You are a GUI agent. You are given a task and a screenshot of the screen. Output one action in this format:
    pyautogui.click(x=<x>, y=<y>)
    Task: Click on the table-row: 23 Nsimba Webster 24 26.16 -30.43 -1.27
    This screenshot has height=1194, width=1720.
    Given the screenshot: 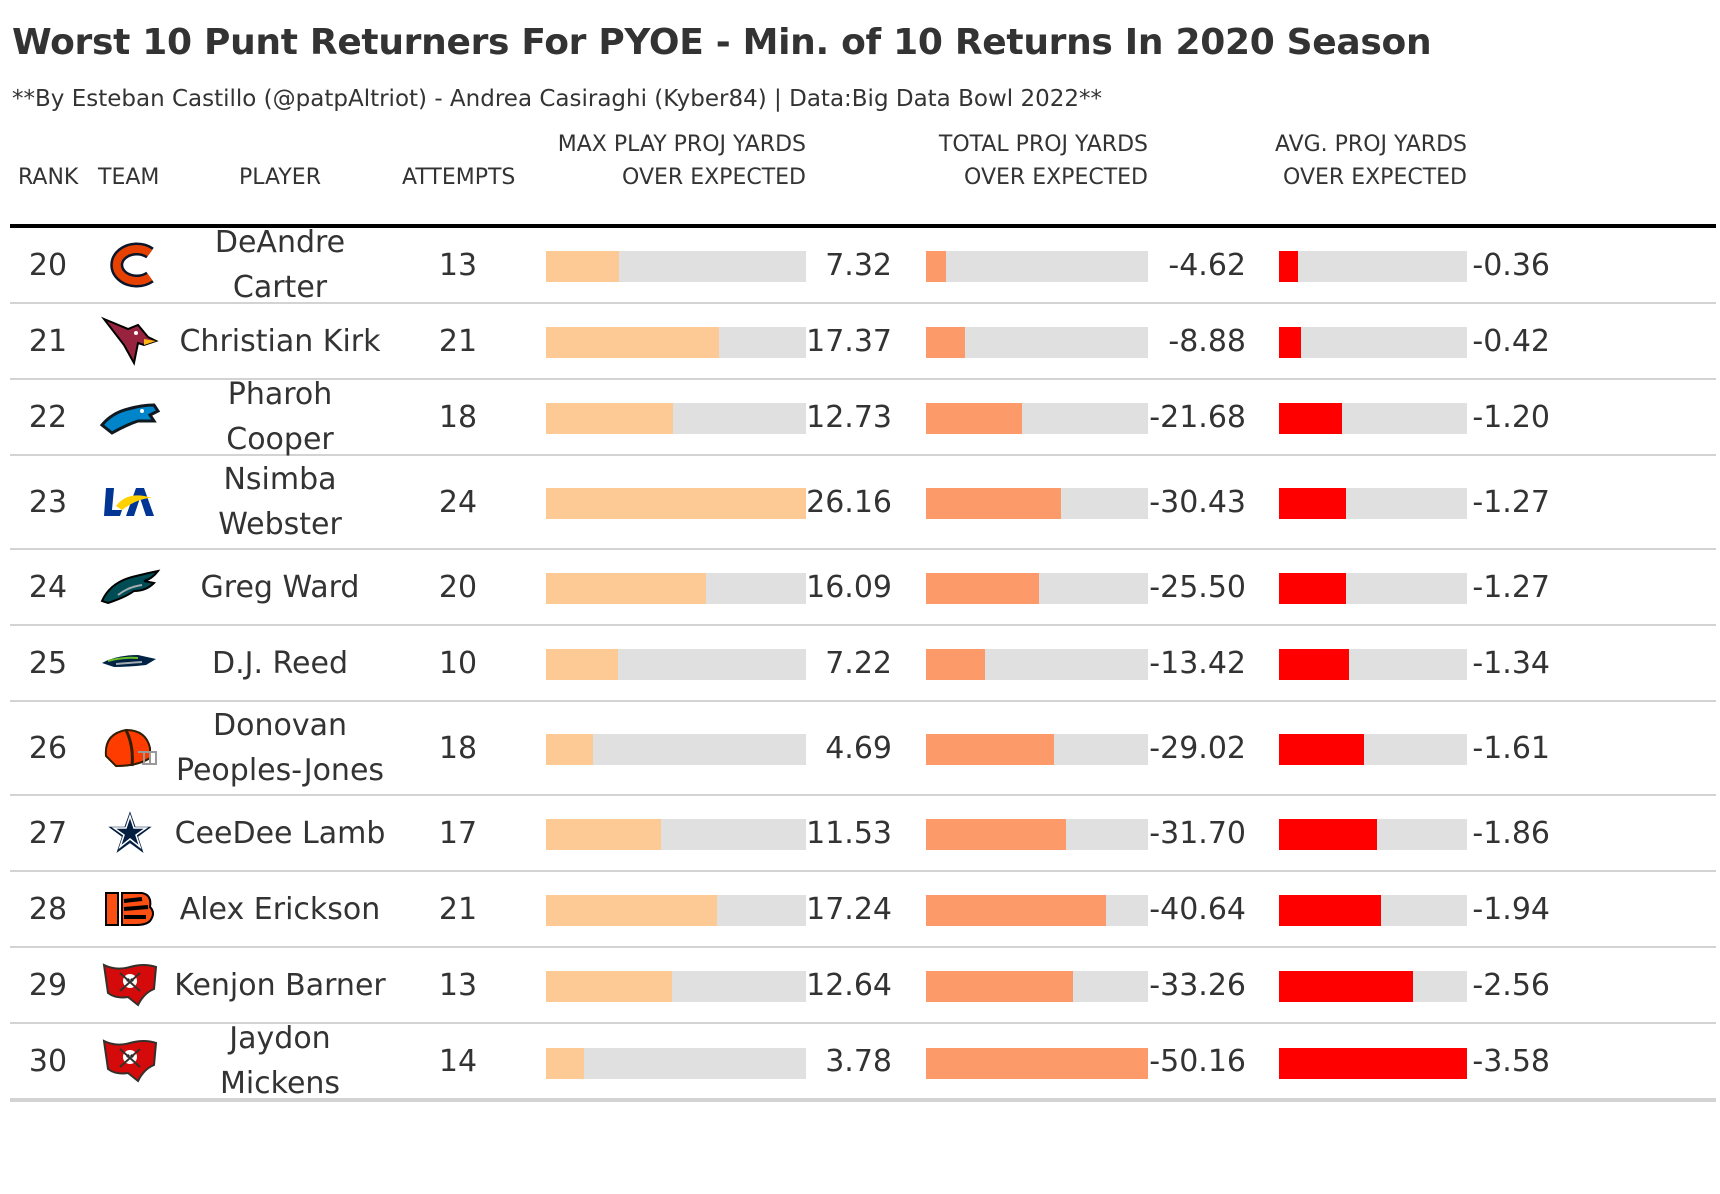 What is the action you would take?
    pyautogui.click(x=863, y=503)
    